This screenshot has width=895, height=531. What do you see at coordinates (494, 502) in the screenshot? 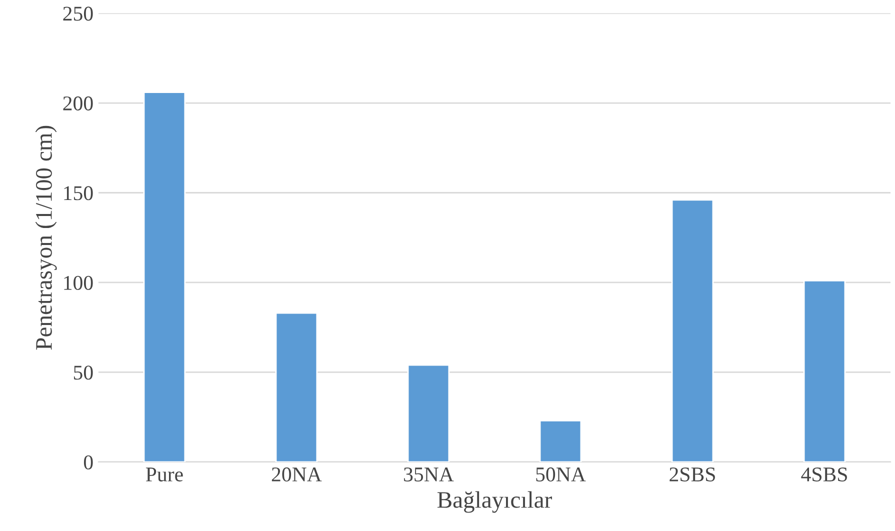
I see `x-axis-title: Bağlayıcılar` at bounding box center [494, 502].